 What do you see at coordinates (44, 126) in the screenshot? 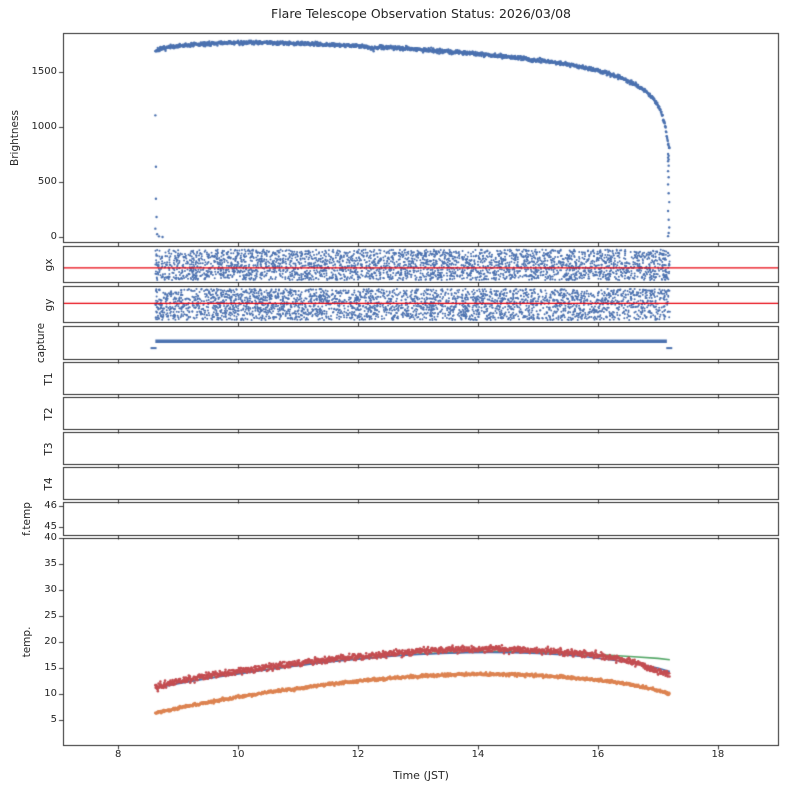
I see `y-tick-label: 1000` at bounding box center [44, 126].